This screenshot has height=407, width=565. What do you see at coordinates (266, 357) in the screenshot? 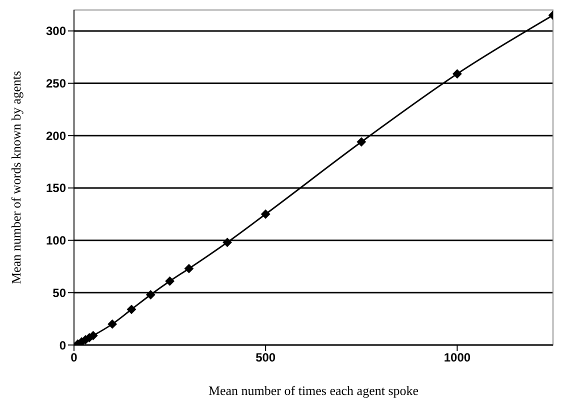
I see `x-tick-label: 500` at bounding box center [266, 357].